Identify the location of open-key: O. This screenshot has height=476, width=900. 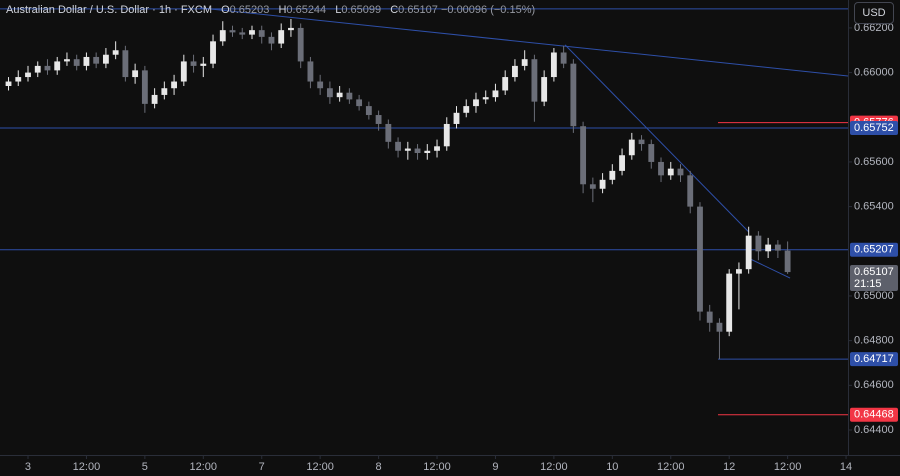
(225, 10).